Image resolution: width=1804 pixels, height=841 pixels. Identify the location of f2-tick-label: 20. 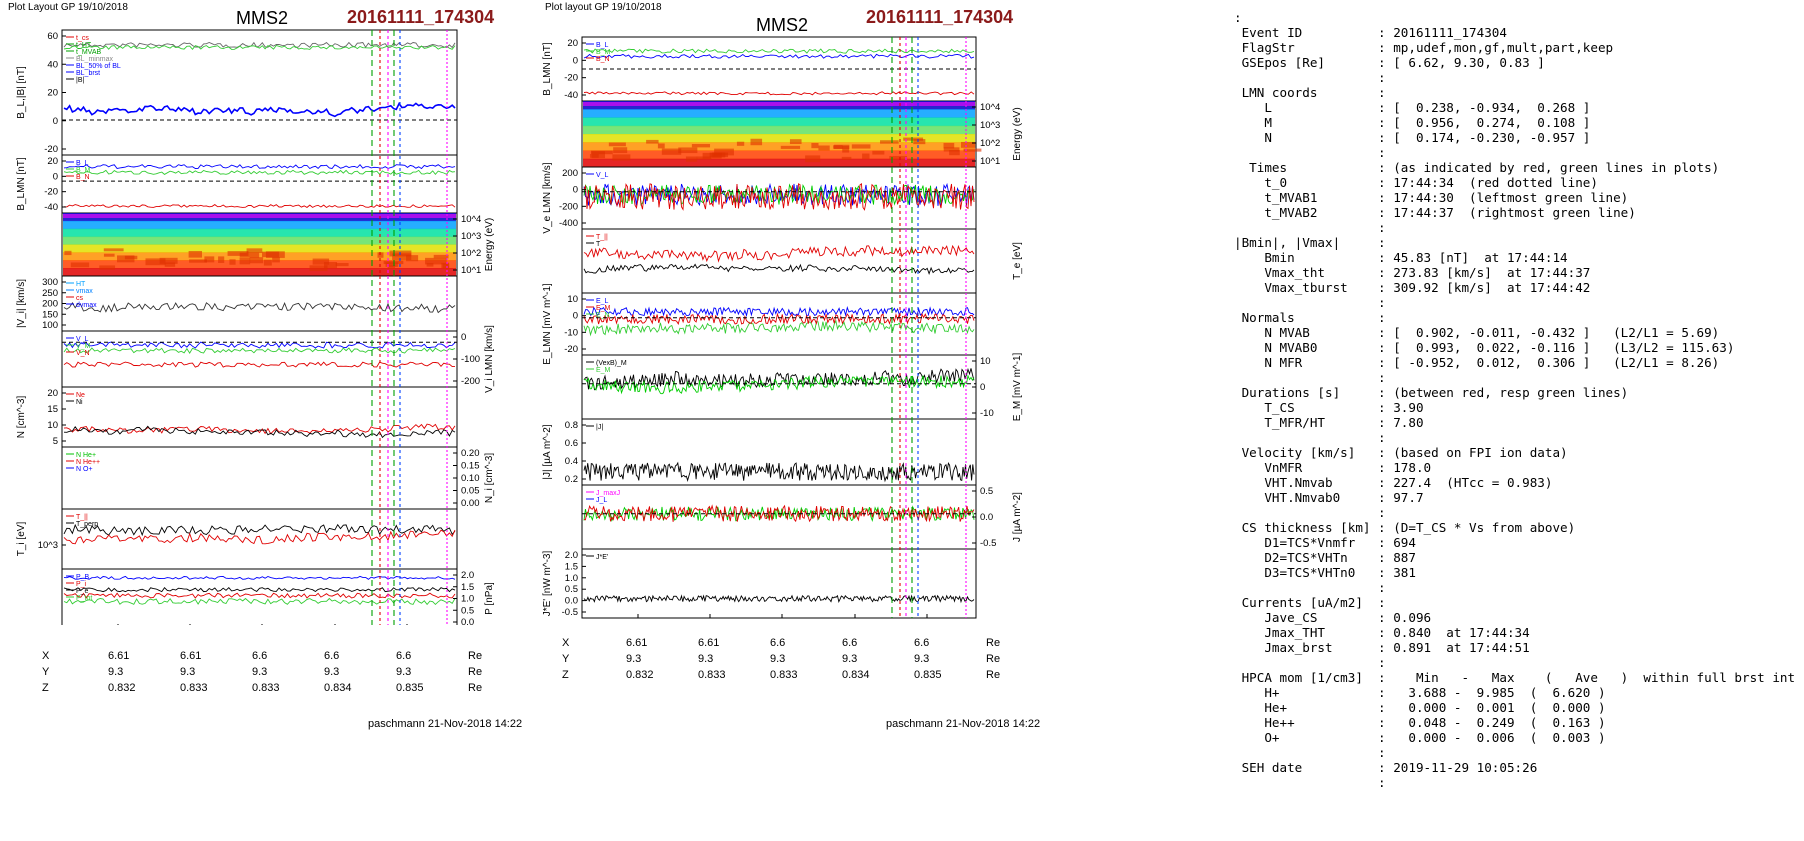
(572, 43).